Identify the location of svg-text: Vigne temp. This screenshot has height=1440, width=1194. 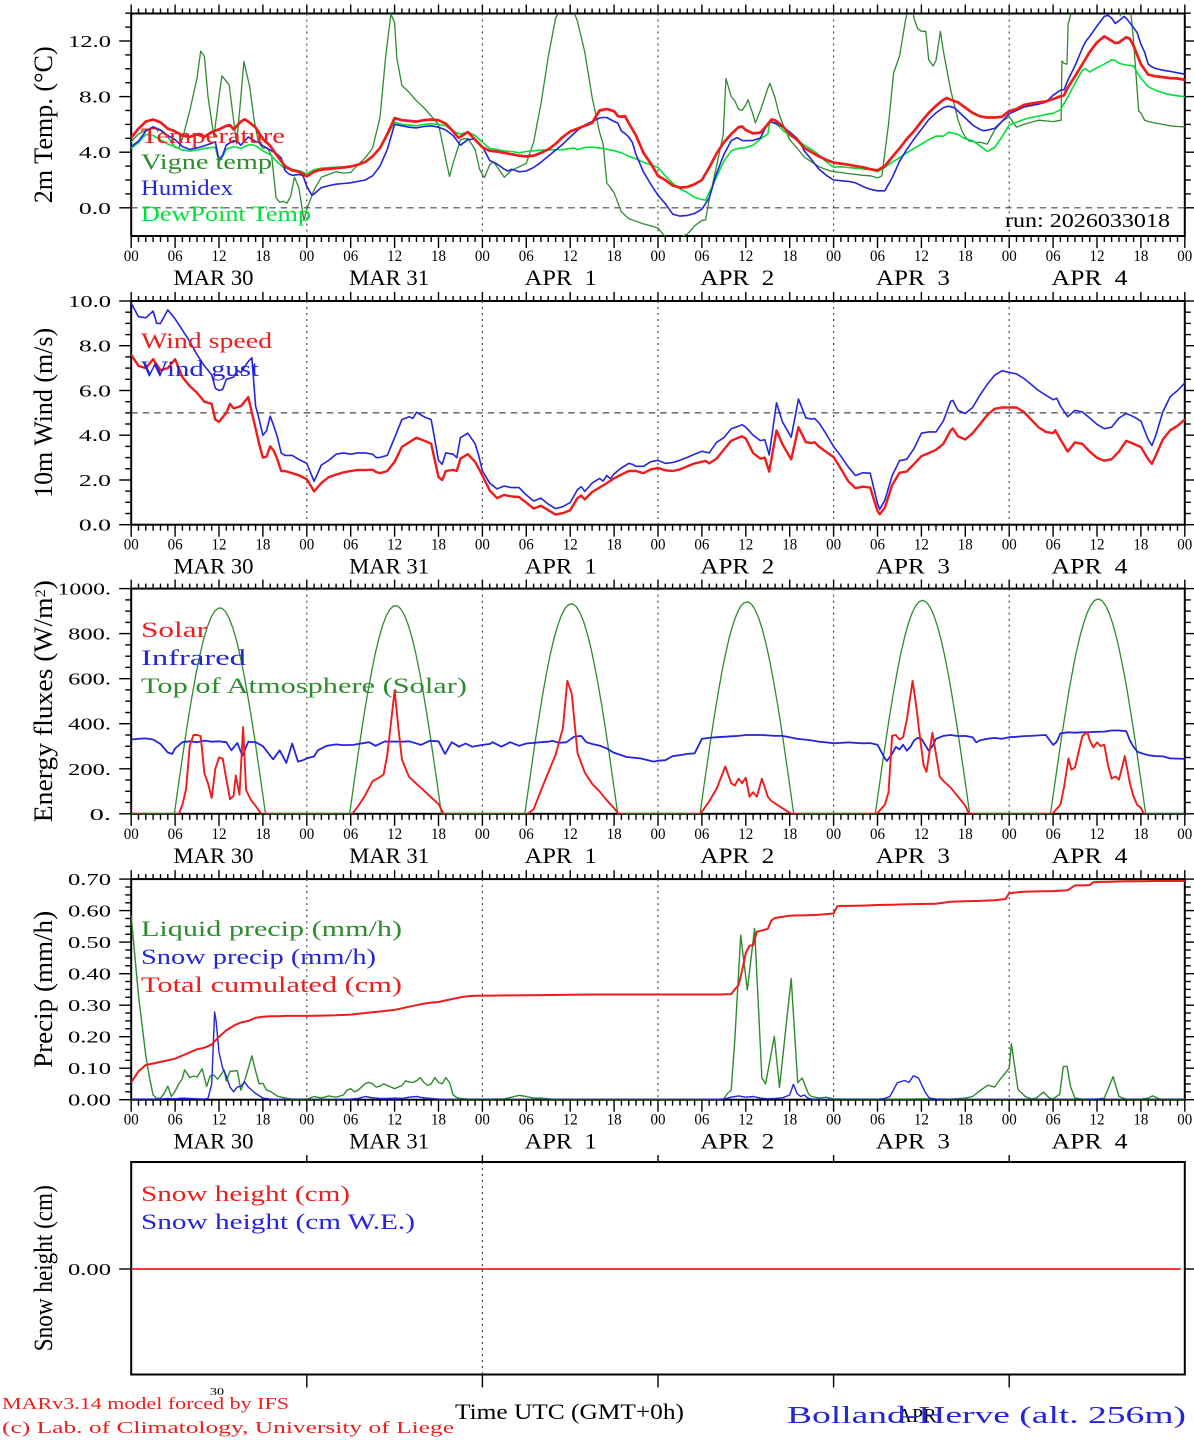
(206, 161).